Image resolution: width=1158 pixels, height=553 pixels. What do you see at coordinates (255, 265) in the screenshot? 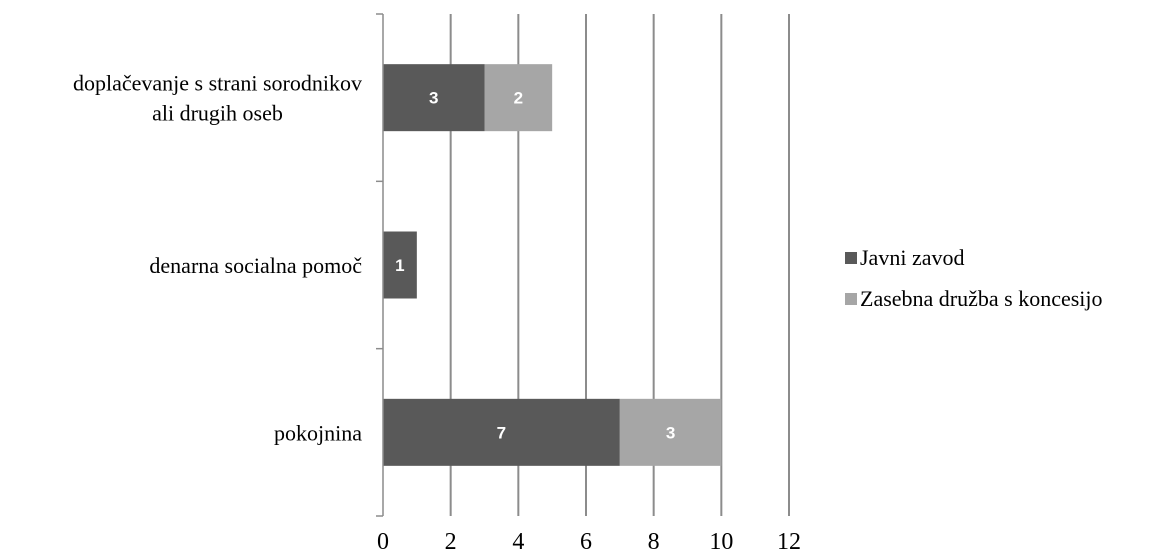
I see `category-label: denarna socialna pomoč` at bounding box center [255, 265].